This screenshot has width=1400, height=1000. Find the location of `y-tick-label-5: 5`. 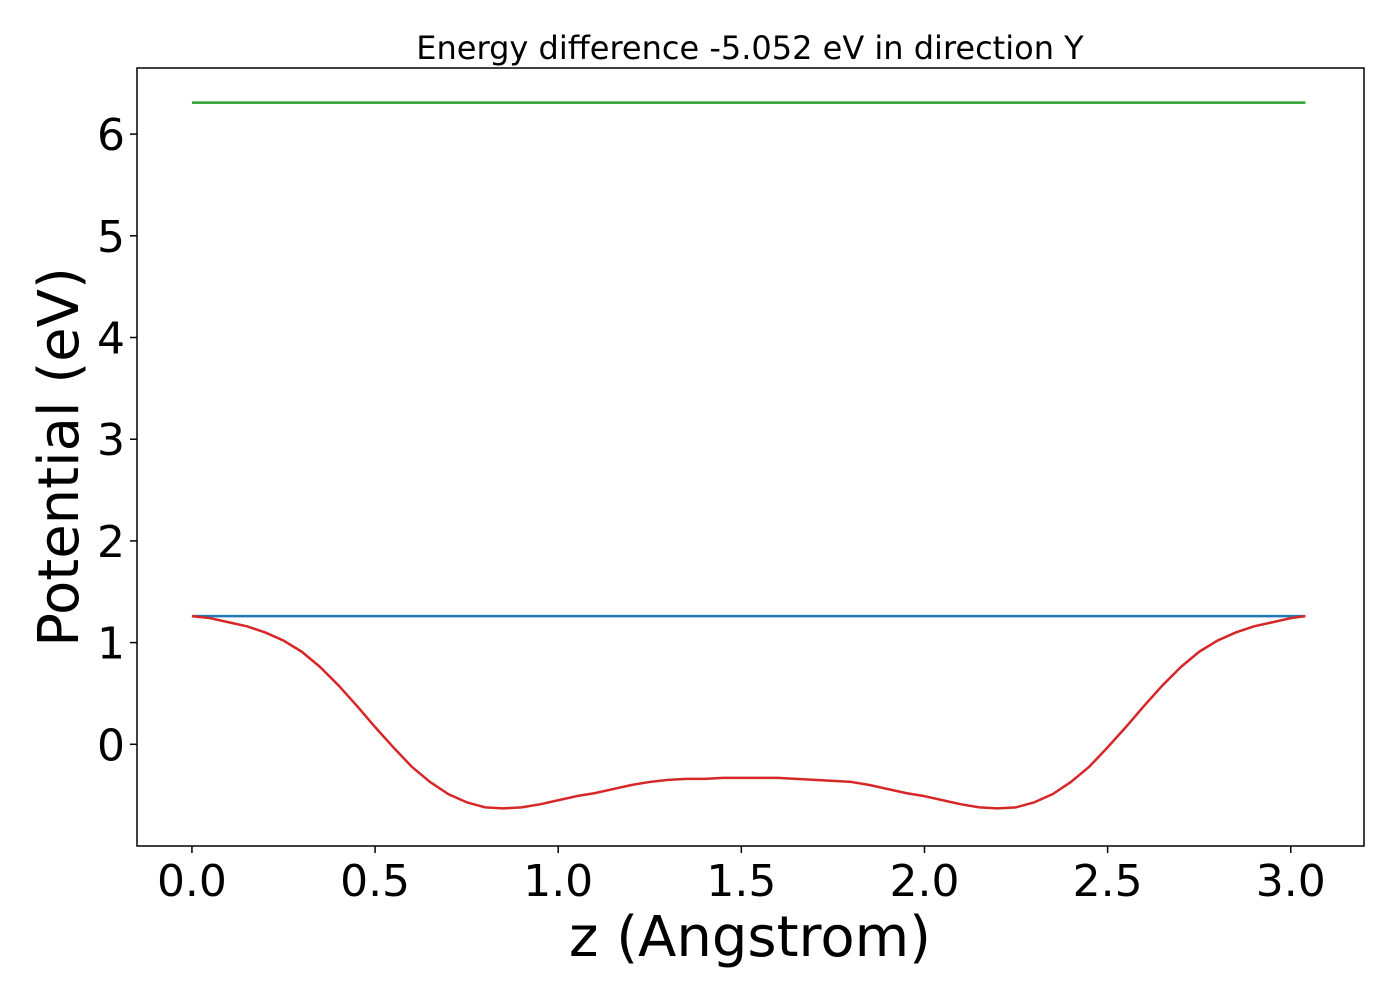

y-tick-label-5: 5 is located at coordinates (111, 237).